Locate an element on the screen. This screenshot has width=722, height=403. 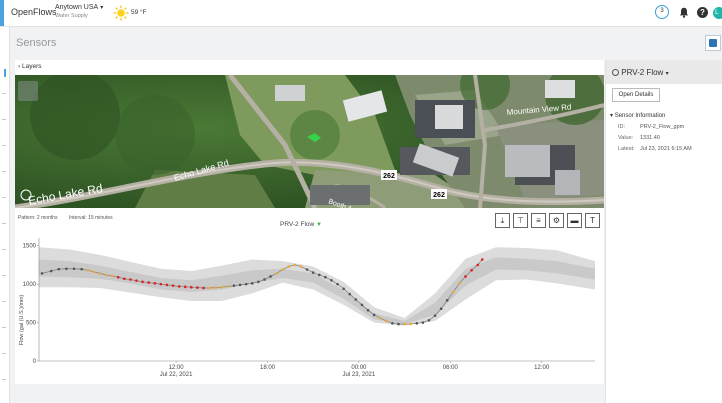
layers-label: Layers is located at coordinates (31, 66).